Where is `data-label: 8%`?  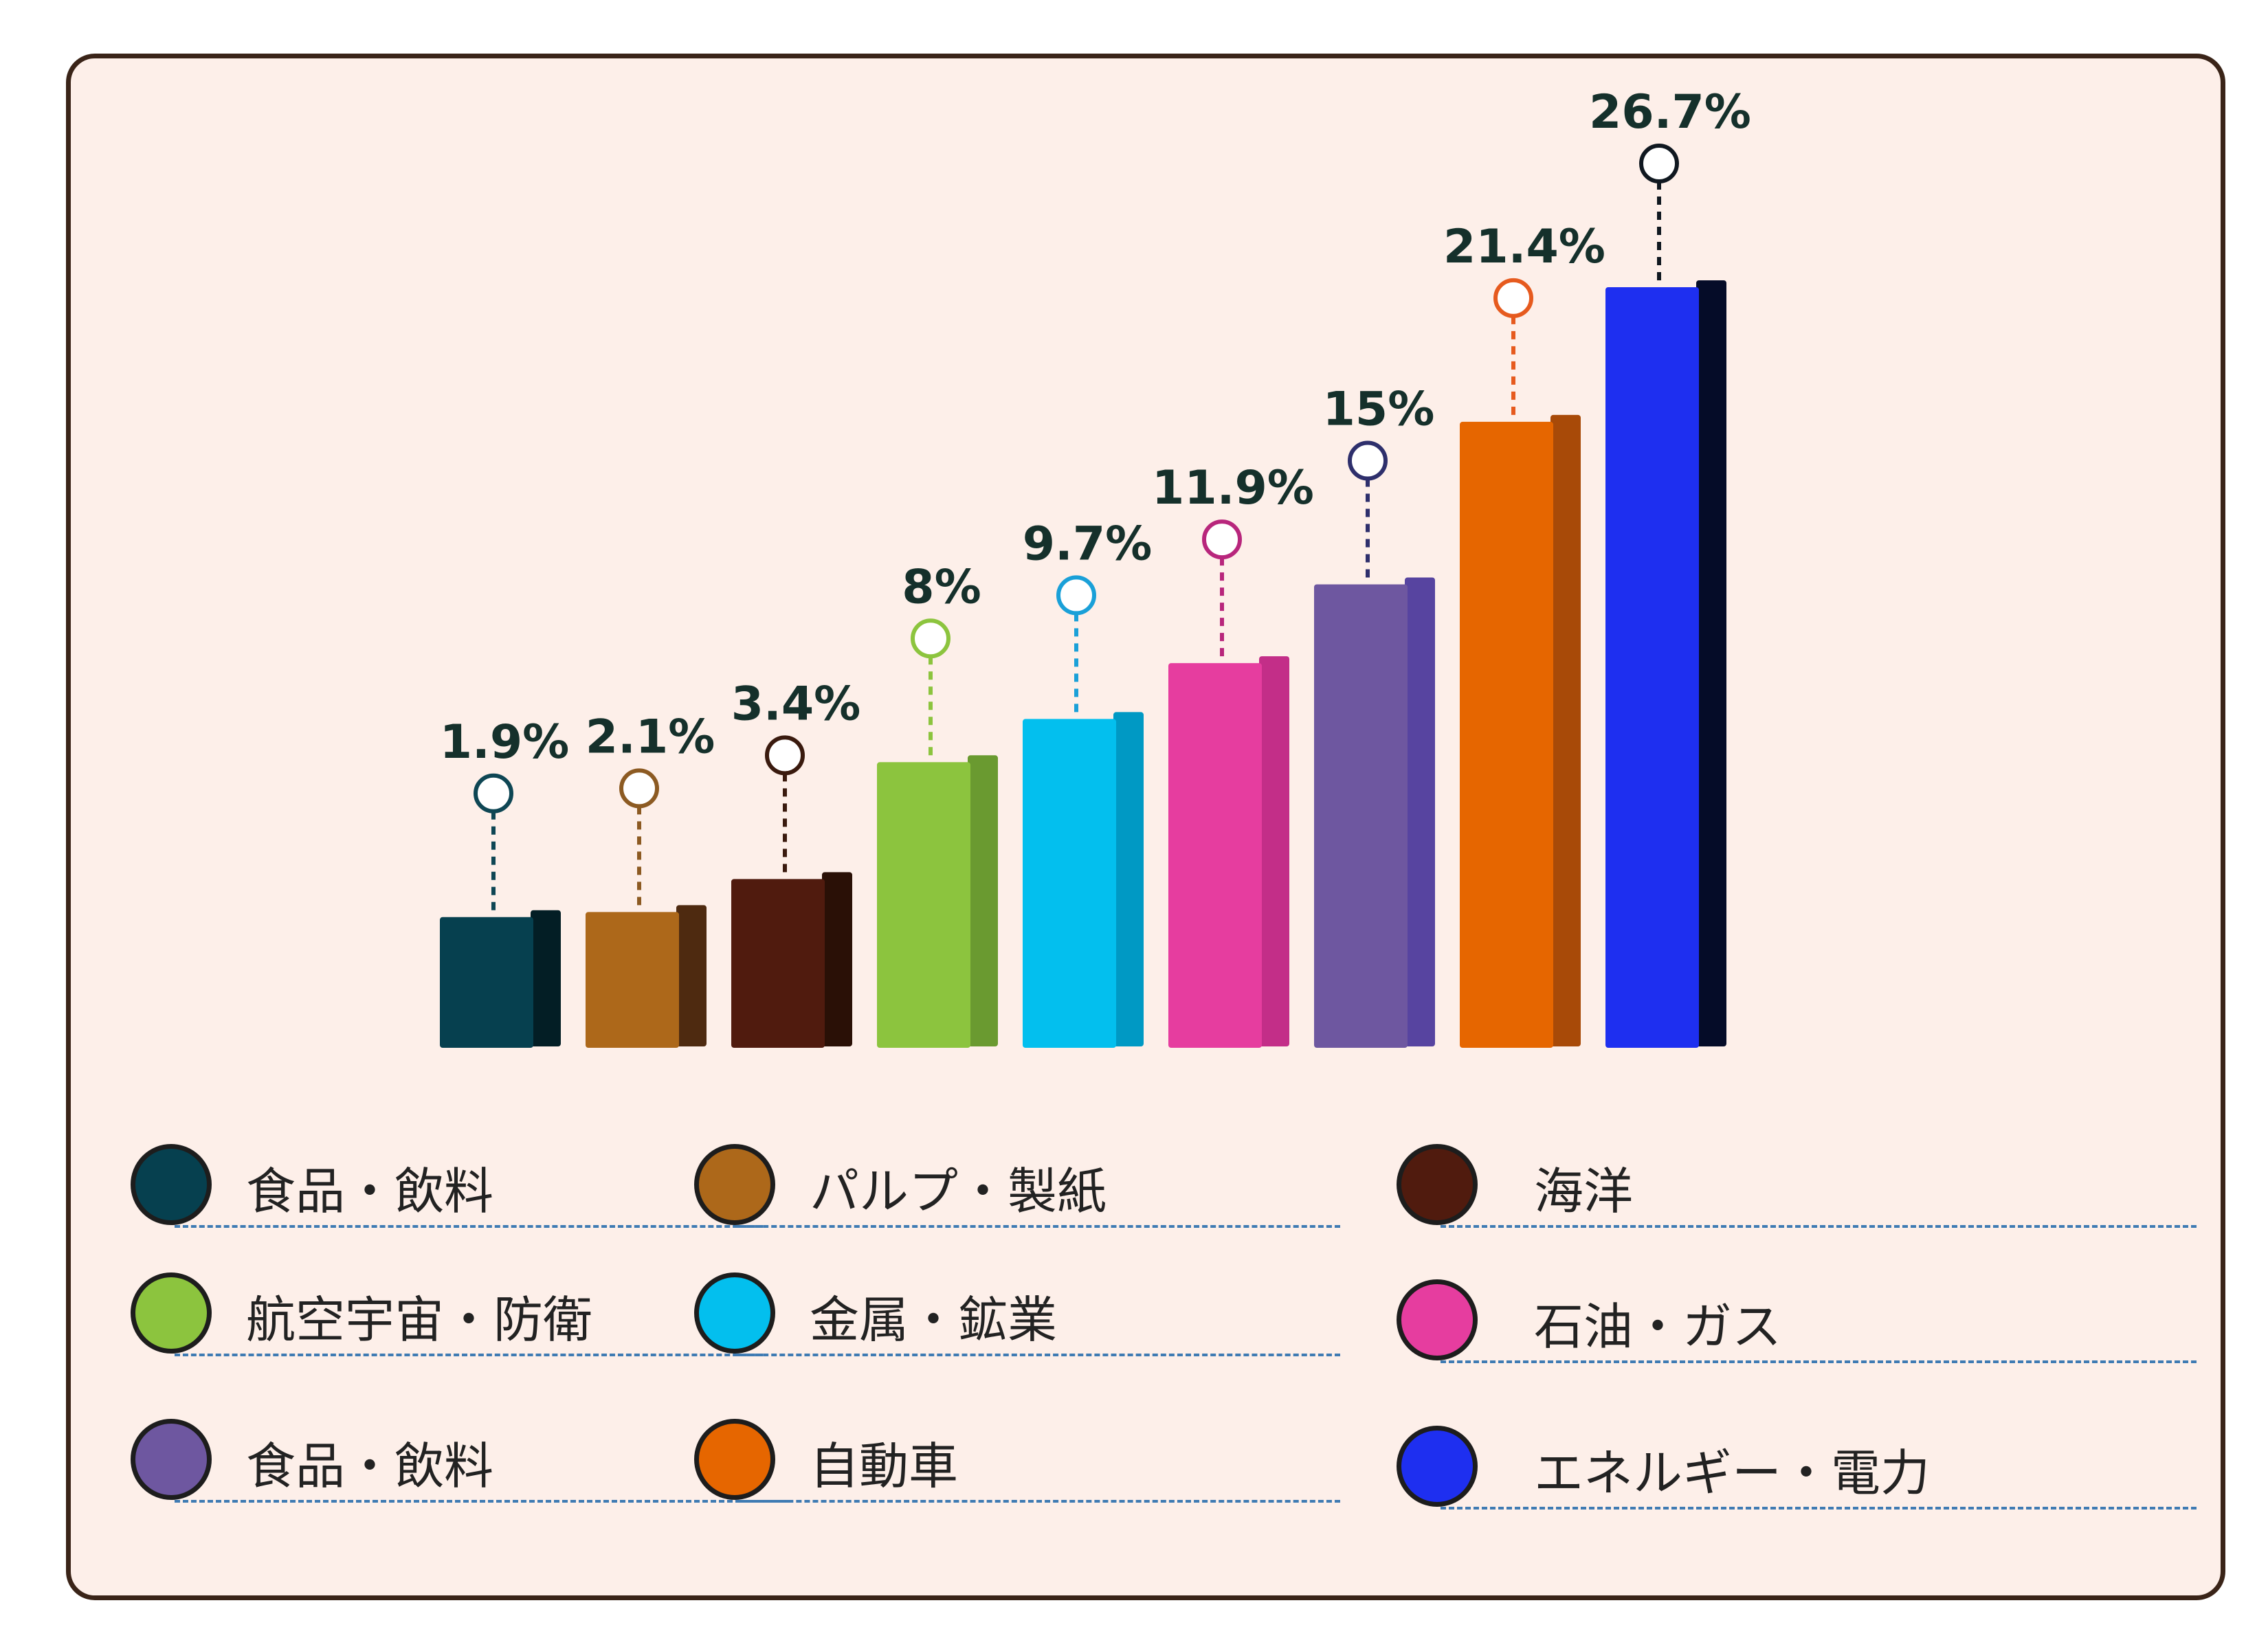
data-label: 8% is located at coordinates (941, 587).